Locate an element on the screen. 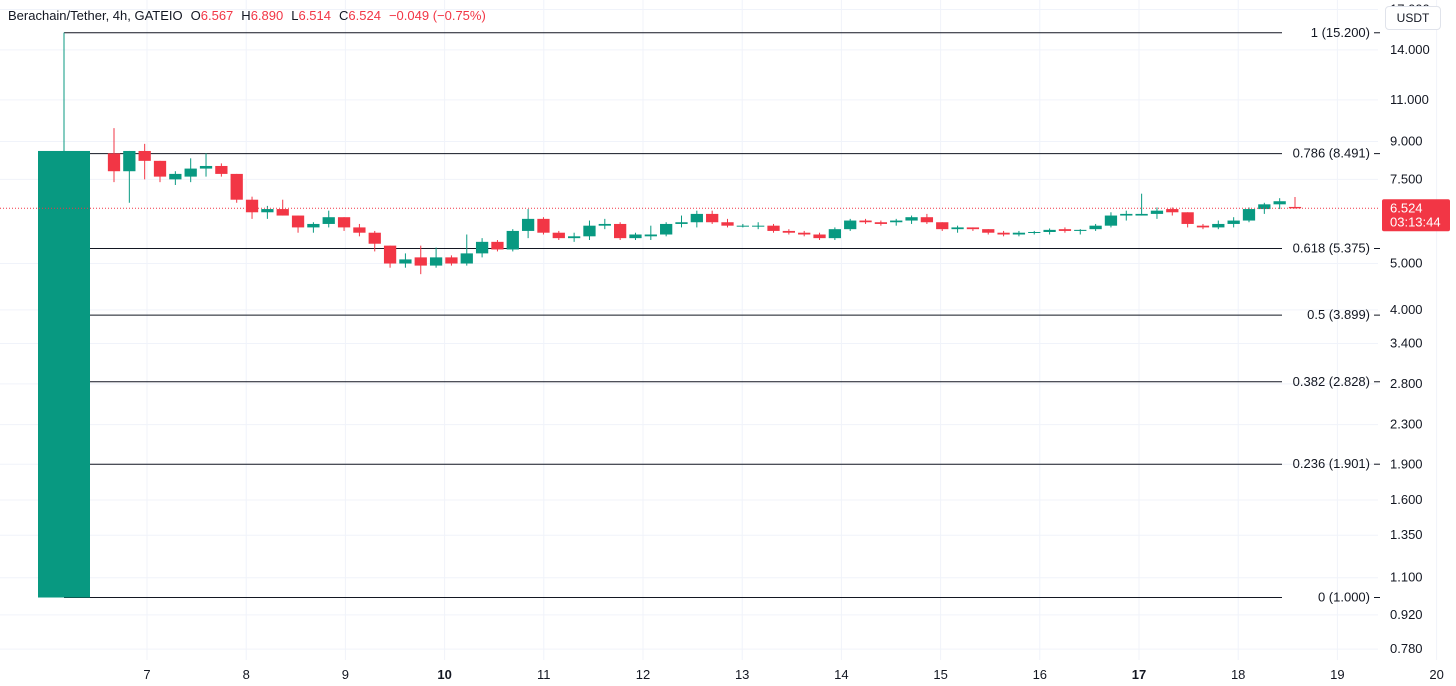 The width and height of the screenshot is (1456, 686). x-tick-label: 11 is located at coordinates (544, 674).